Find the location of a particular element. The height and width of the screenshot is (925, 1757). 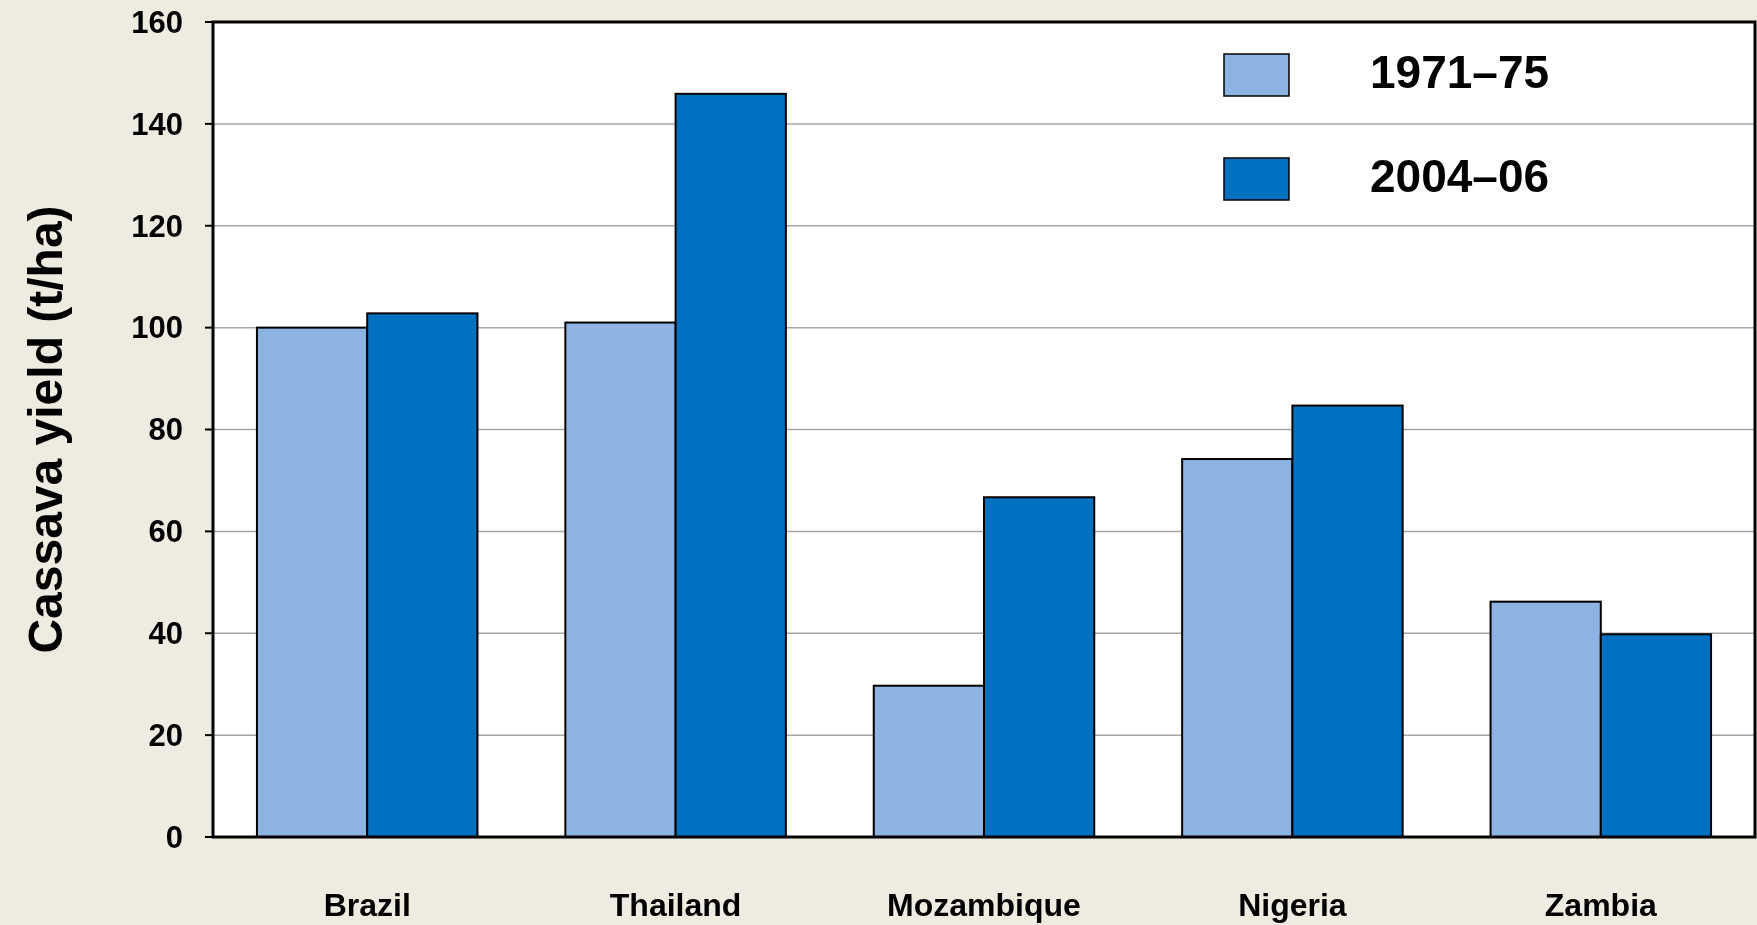

x-tick-label: Nigeria is located at coordinates (1292, 905).